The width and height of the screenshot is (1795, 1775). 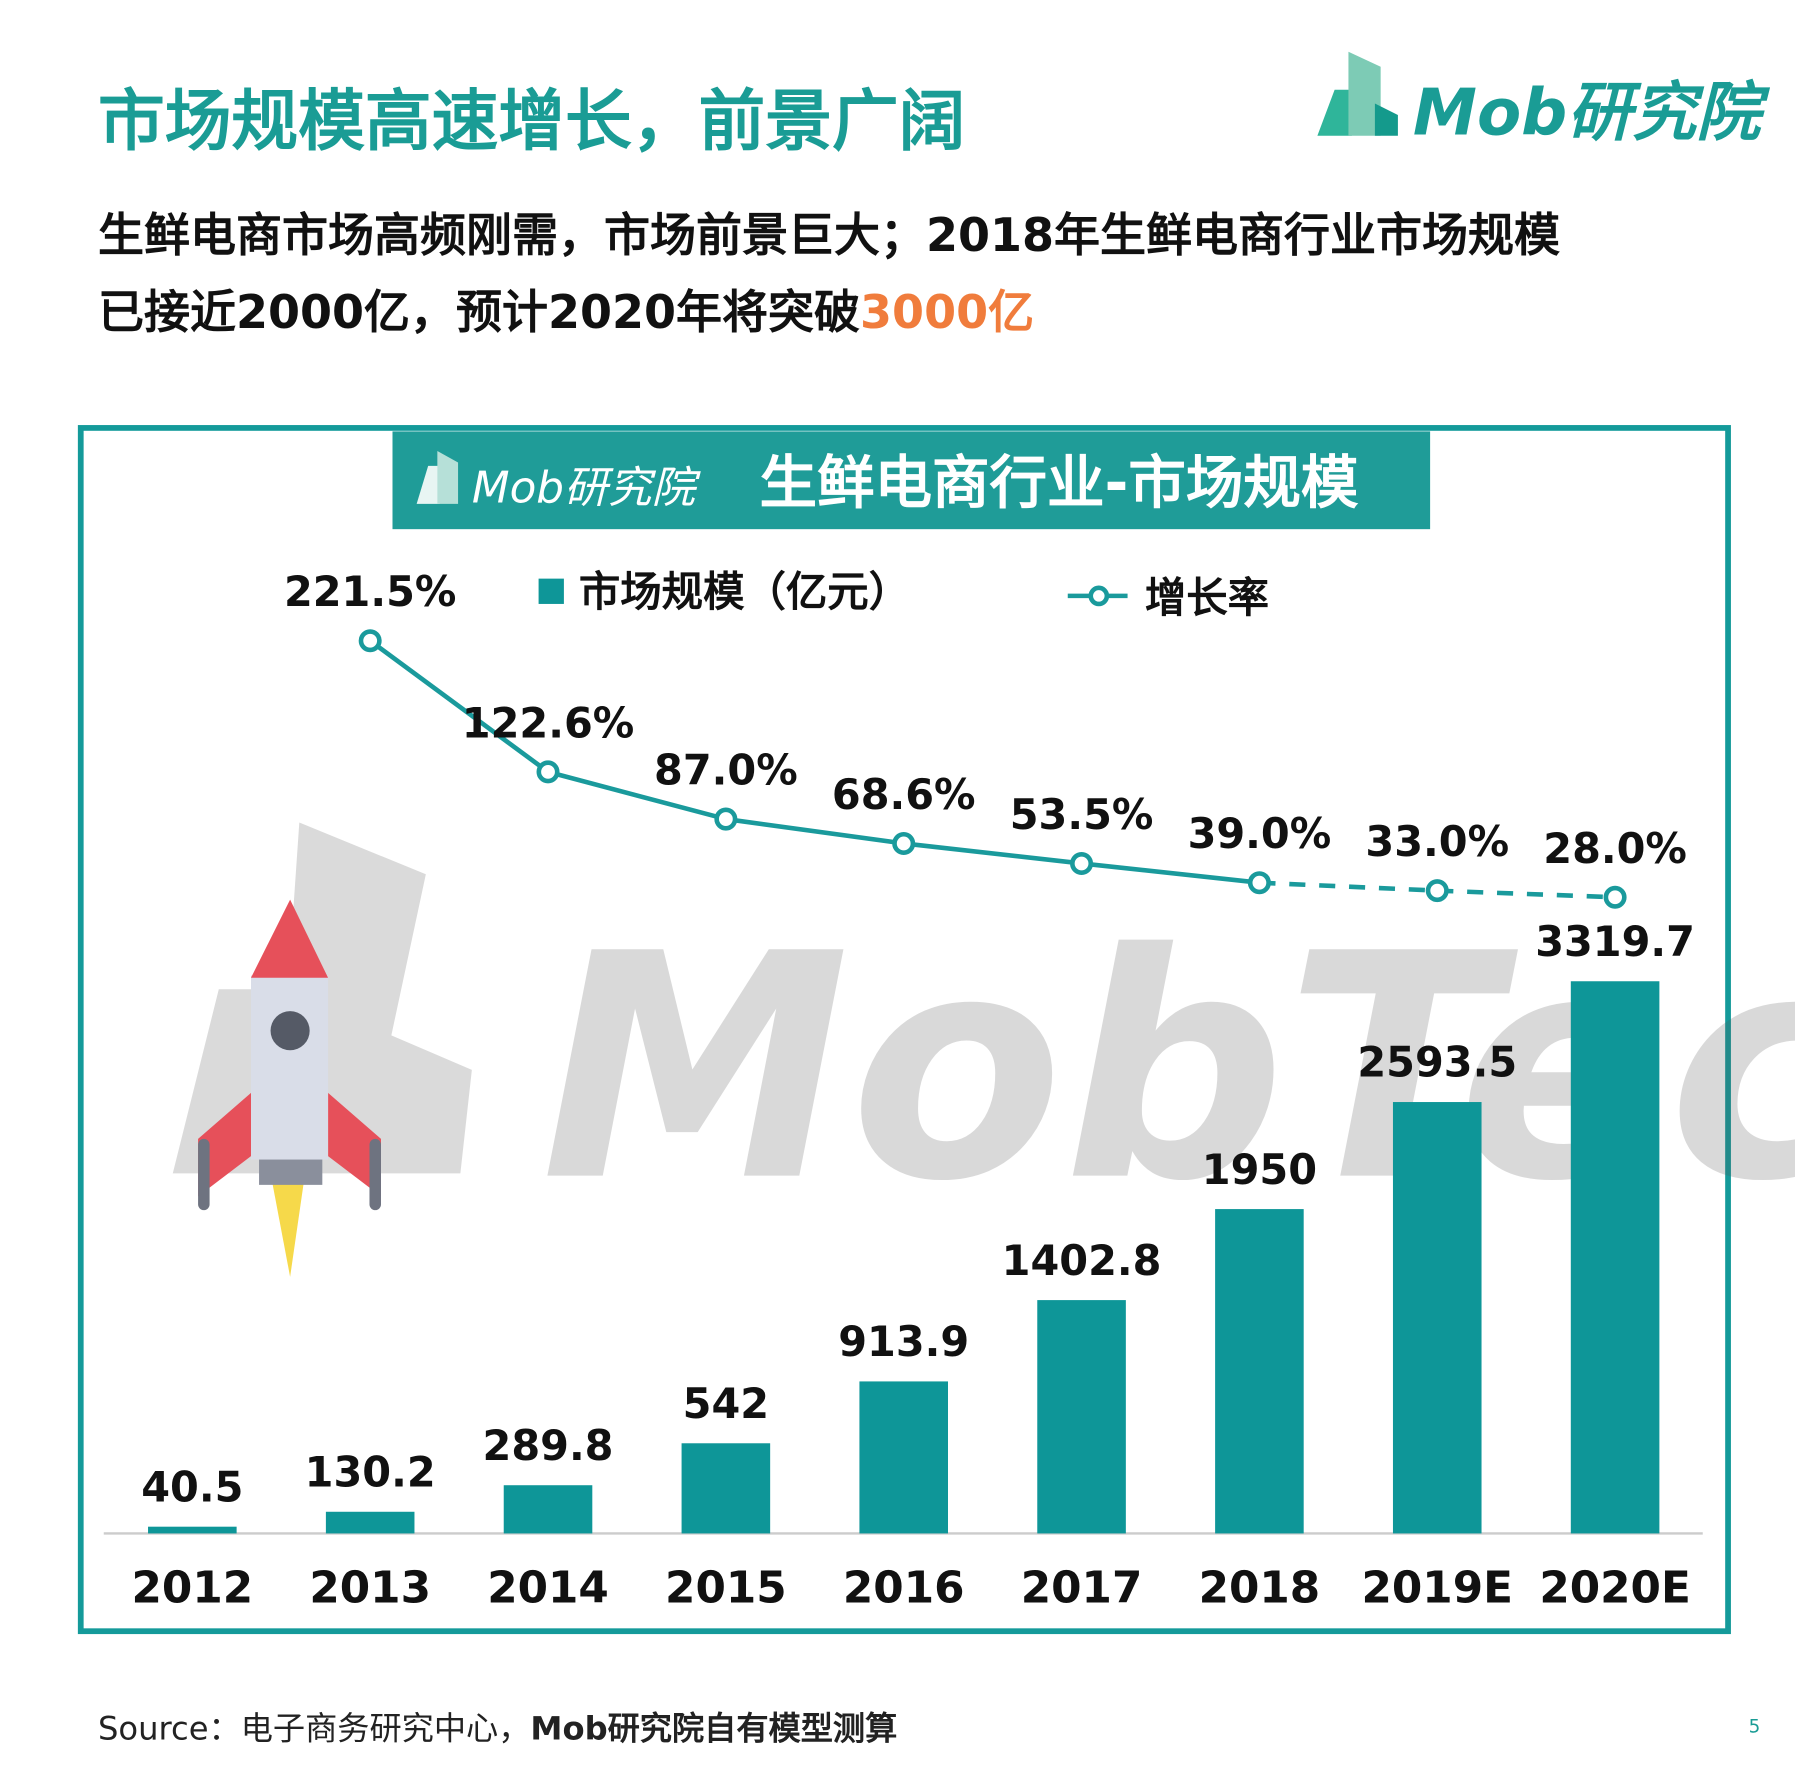 What do you see at coordinates (1437, 1063) in the screenshot?
I see `bar-label: 2593.5` at bounding box center [1437, 1063].